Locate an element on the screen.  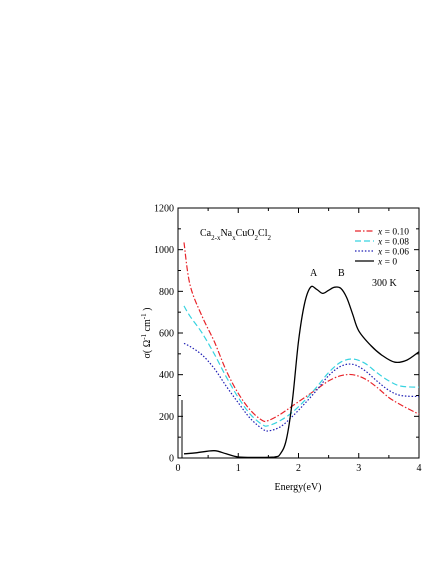
legend: x = 0.10x = 0.08x = 0.06x = 0 is located at coordinates (382, 247).